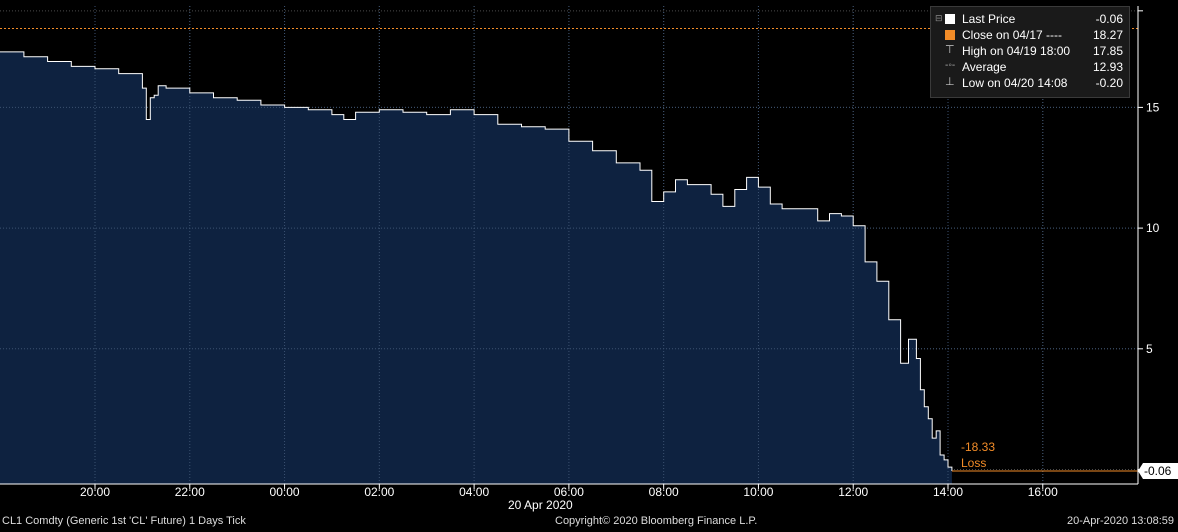  Describe the element at coordinates (656, 521) in the screenshot. I see `copyright-text: Copyright© 2020 Bloomberg Finance L.P.` at that location.